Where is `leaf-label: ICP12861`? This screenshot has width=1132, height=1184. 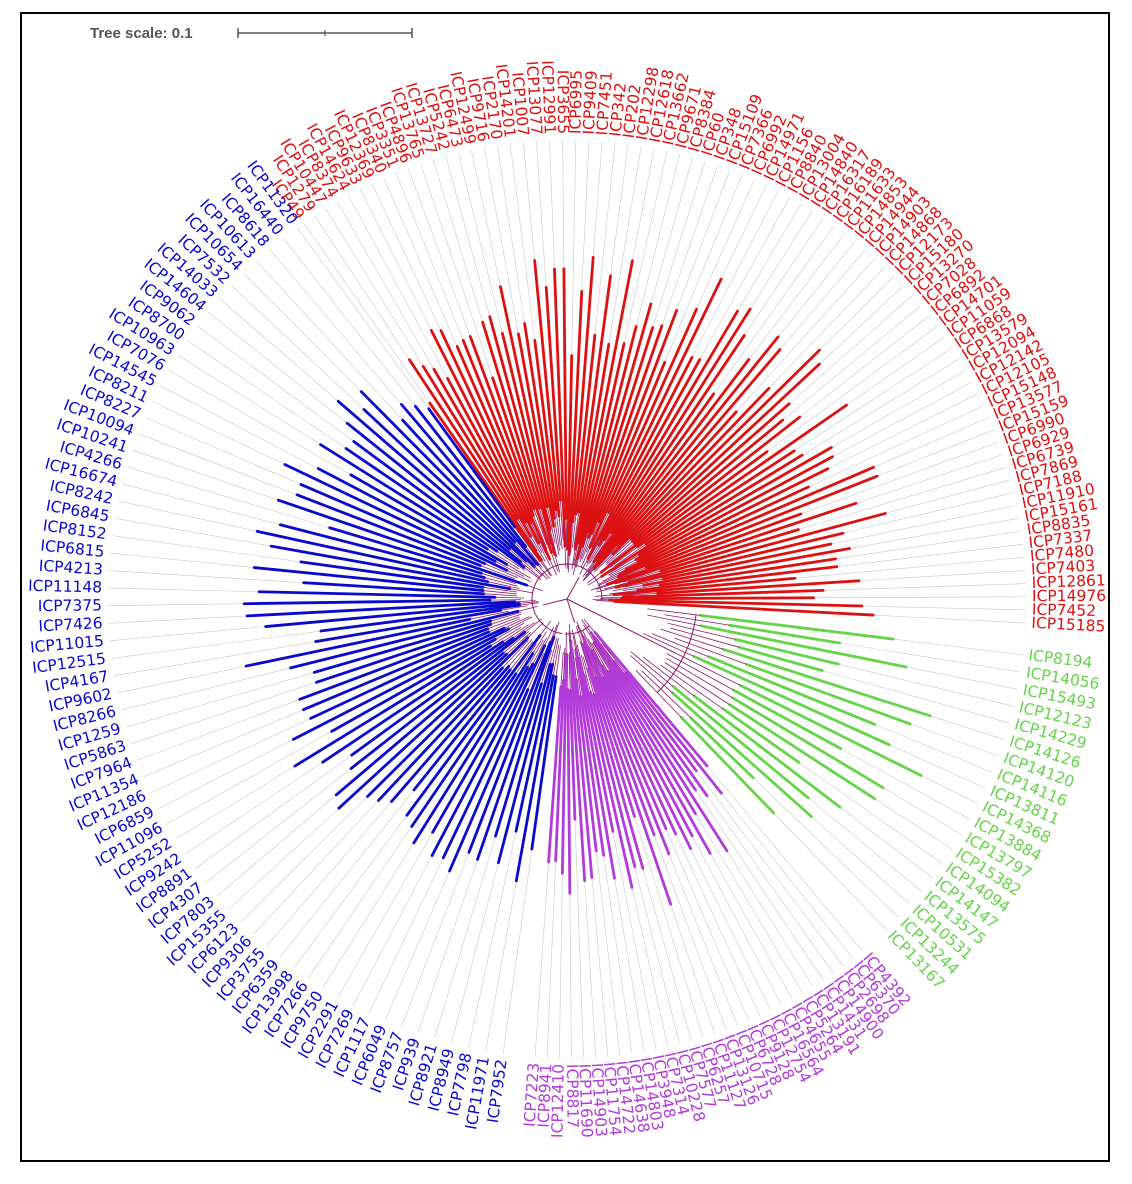 leaf-label: ICP12861 is located at coordinates (1068, 581).